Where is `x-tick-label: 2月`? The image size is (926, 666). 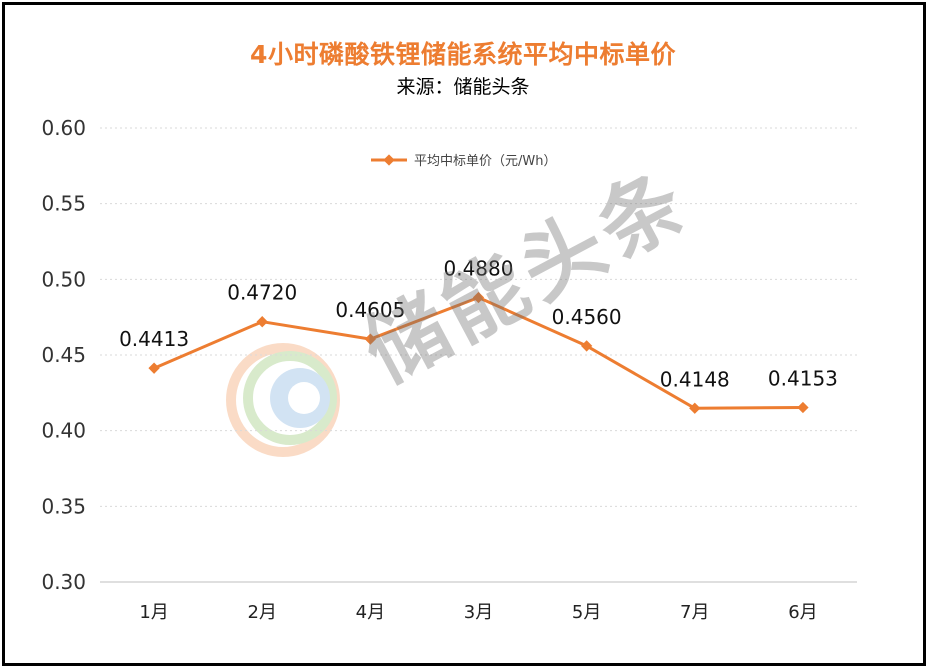
x-tick-label: 2月 is located at coordinates (261, 612).